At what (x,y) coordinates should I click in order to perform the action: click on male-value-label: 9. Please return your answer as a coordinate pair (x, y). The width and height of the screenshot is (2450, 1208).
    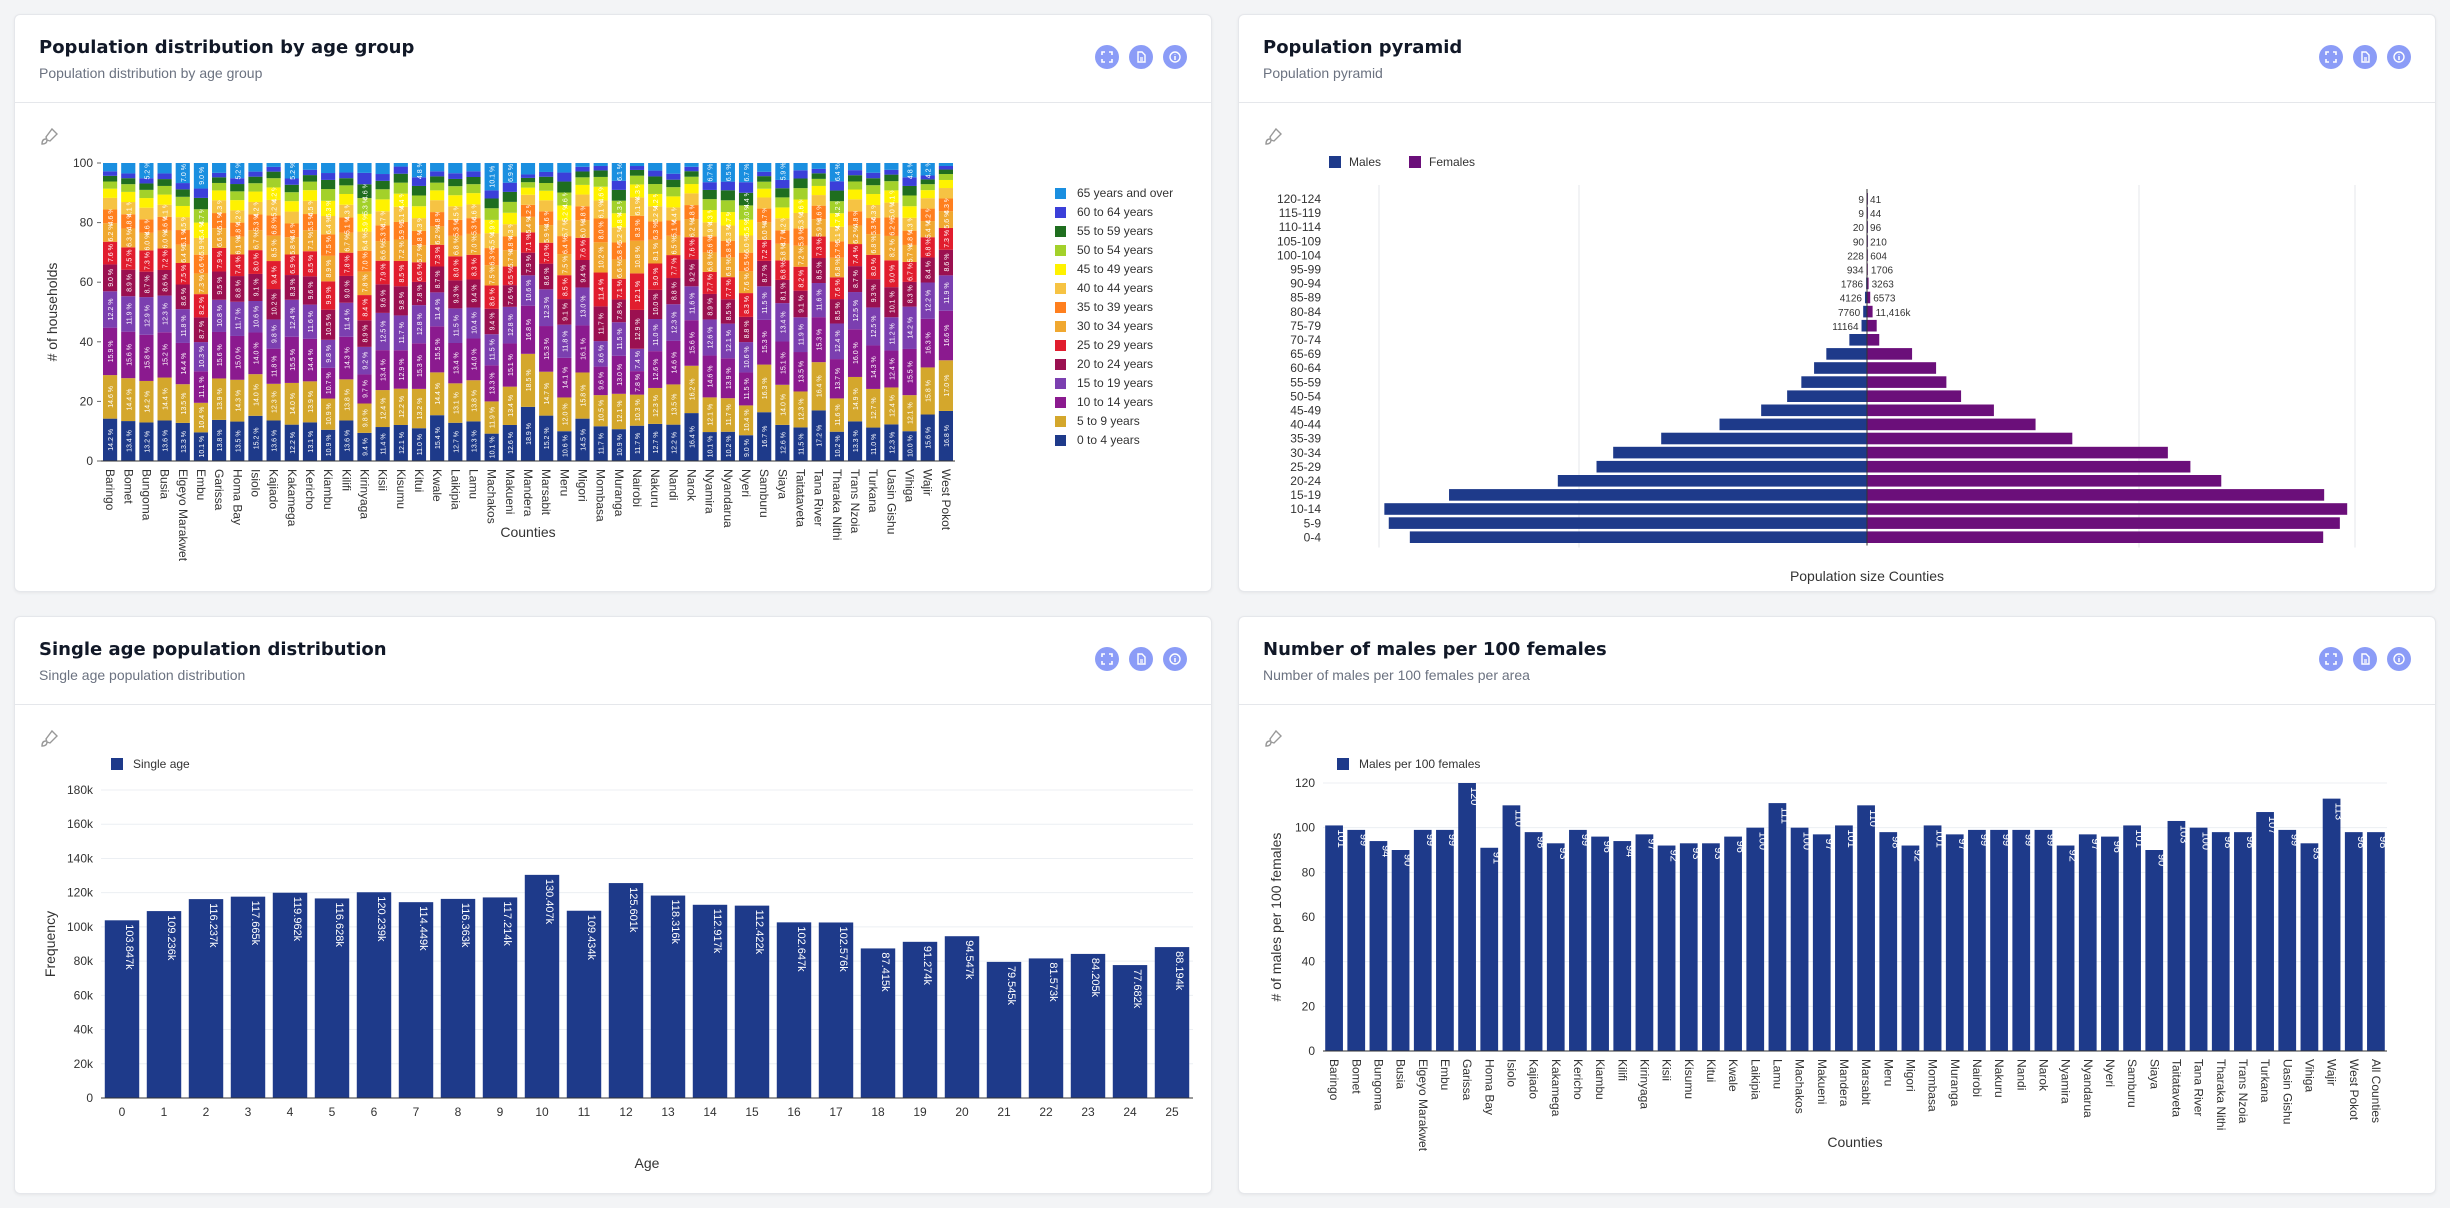
    Looking at the image, I should click on (1861, 214).